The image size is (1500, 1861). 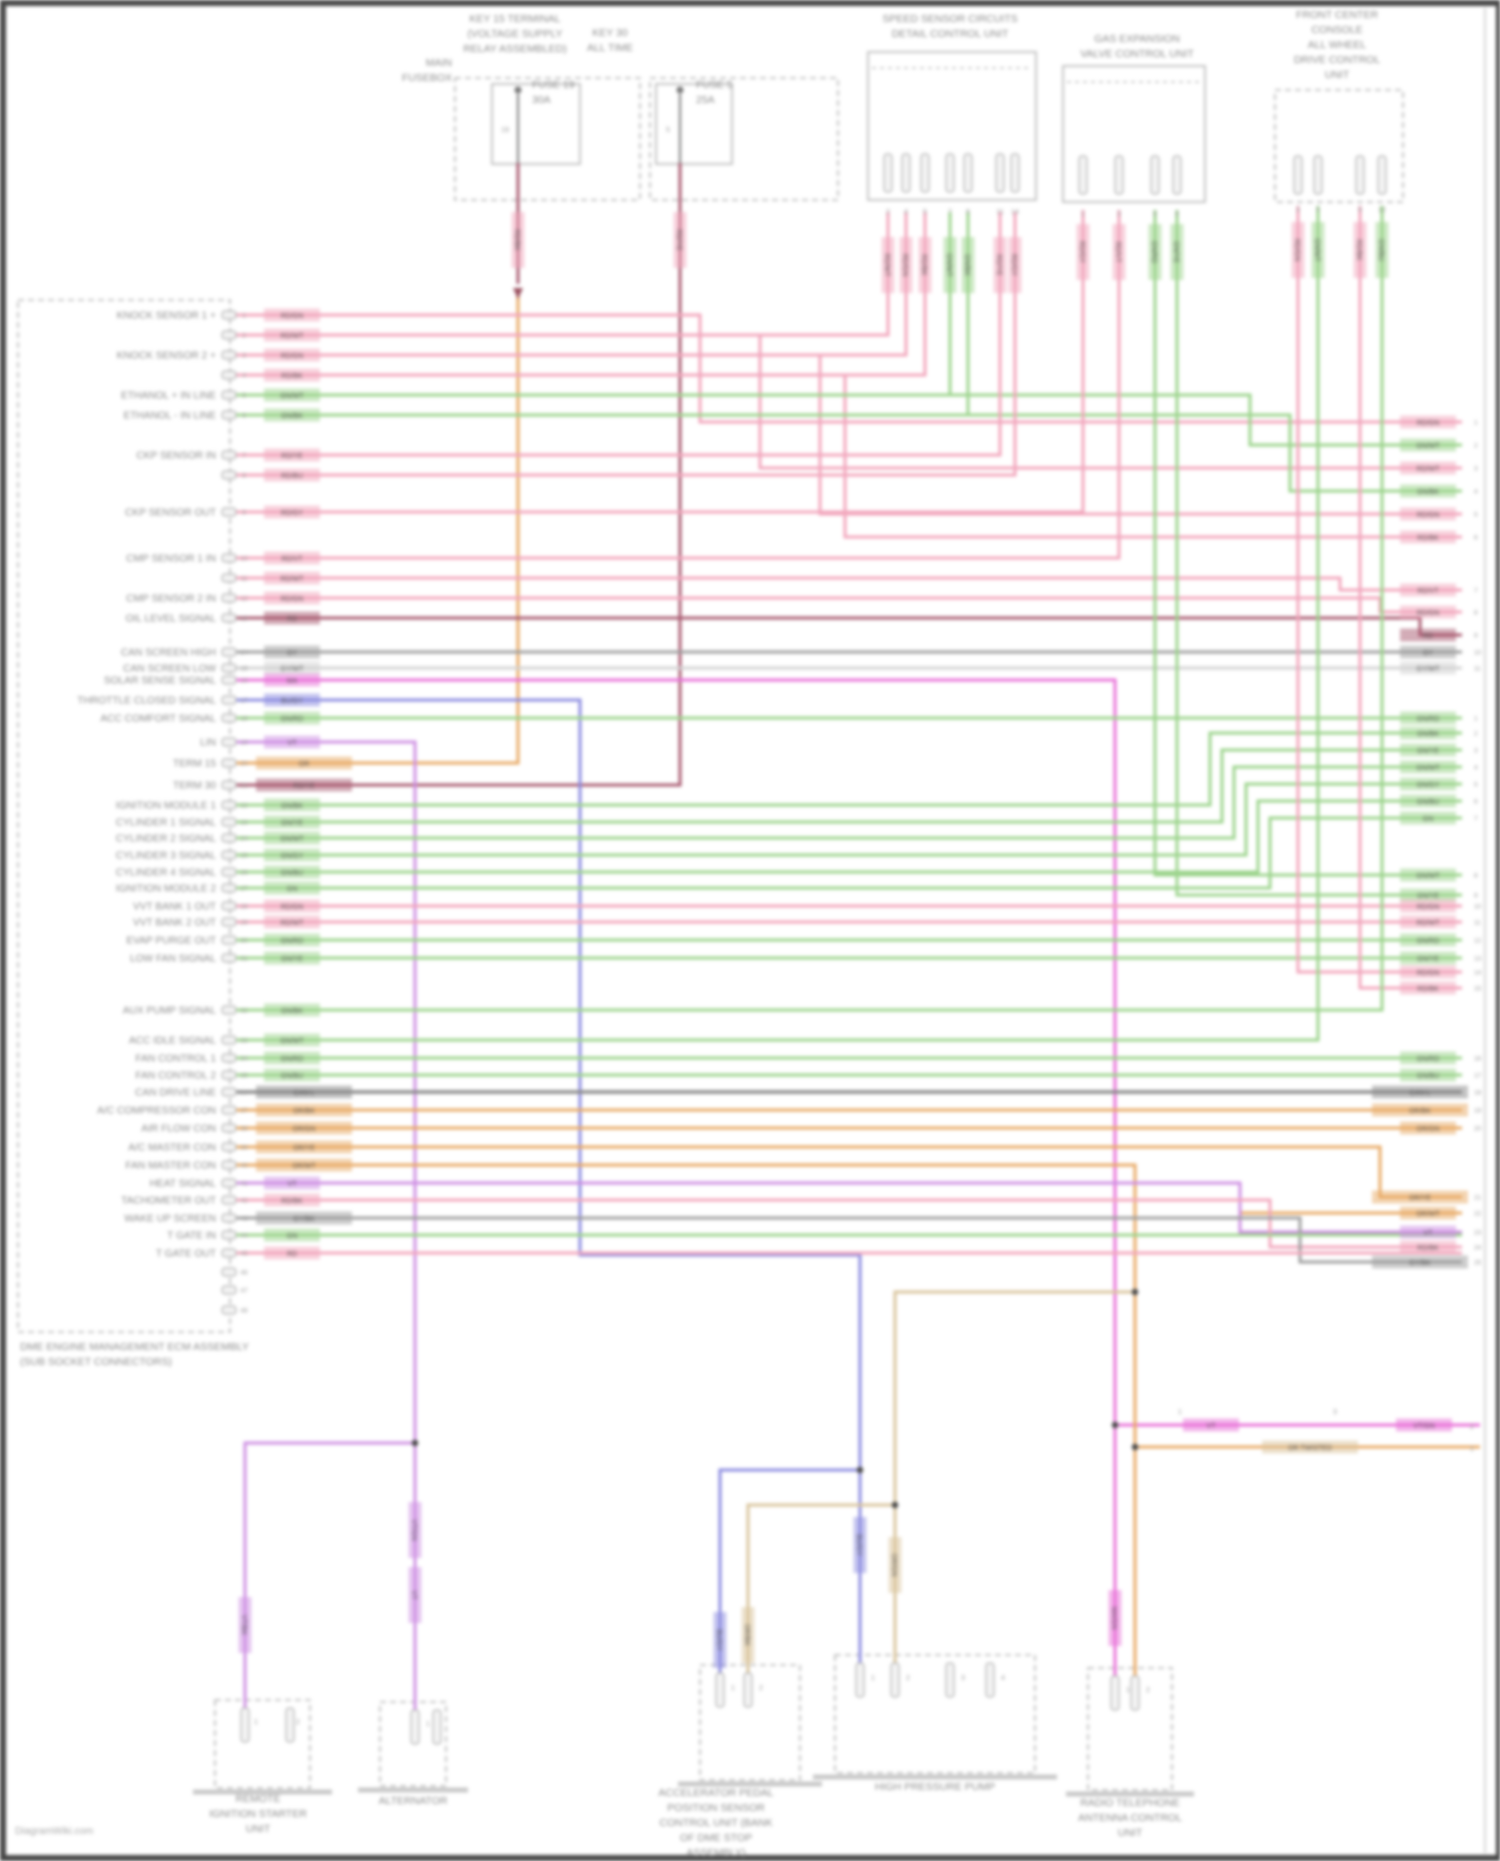 I want to click on alternator-box, so click(x=413, y=1744).